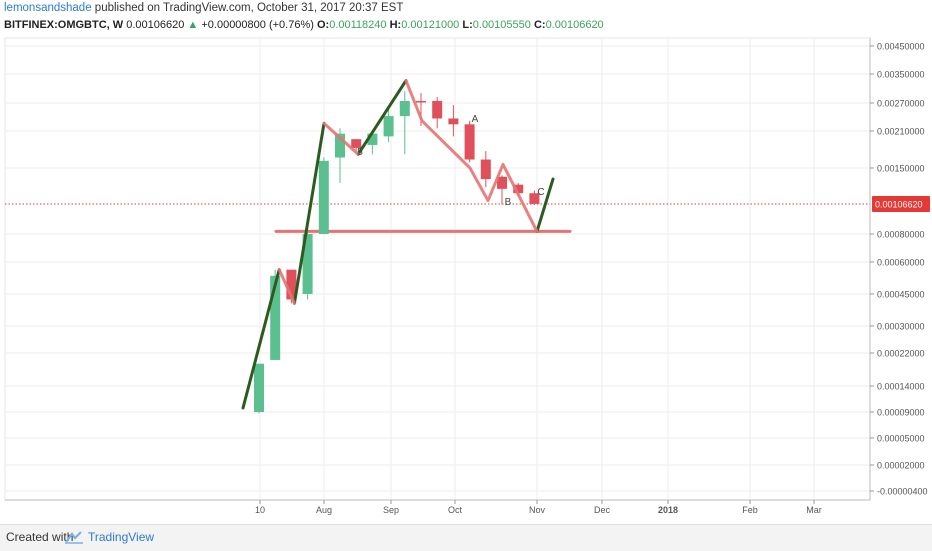 The image size is (932, 551). Describe the element at coordinates (467, 25) in the screenshot. I see `low-label: L:` at that location.